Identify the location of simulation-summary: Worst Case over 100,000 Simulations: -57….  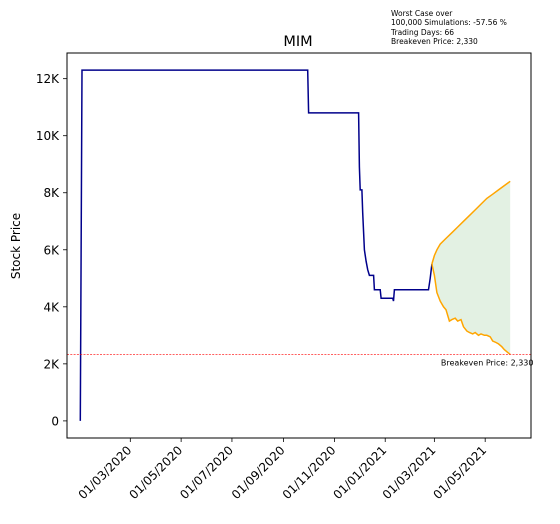
(449, 27).